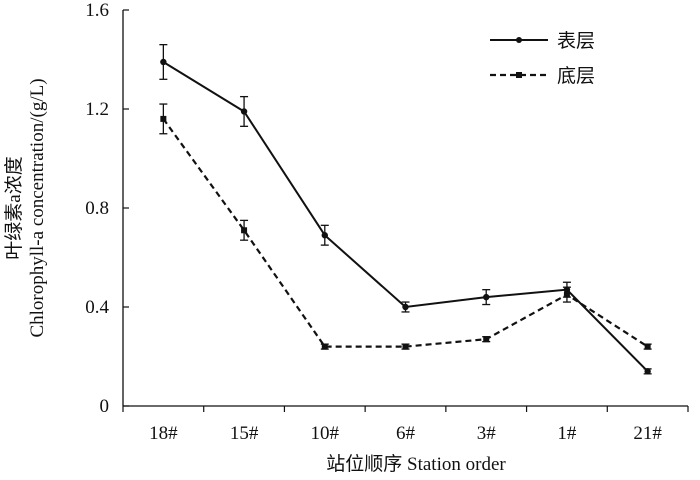  Describe the element at coordinates (163, 433) in the screenshot. I see `x-tick-label: 18#` at that location.